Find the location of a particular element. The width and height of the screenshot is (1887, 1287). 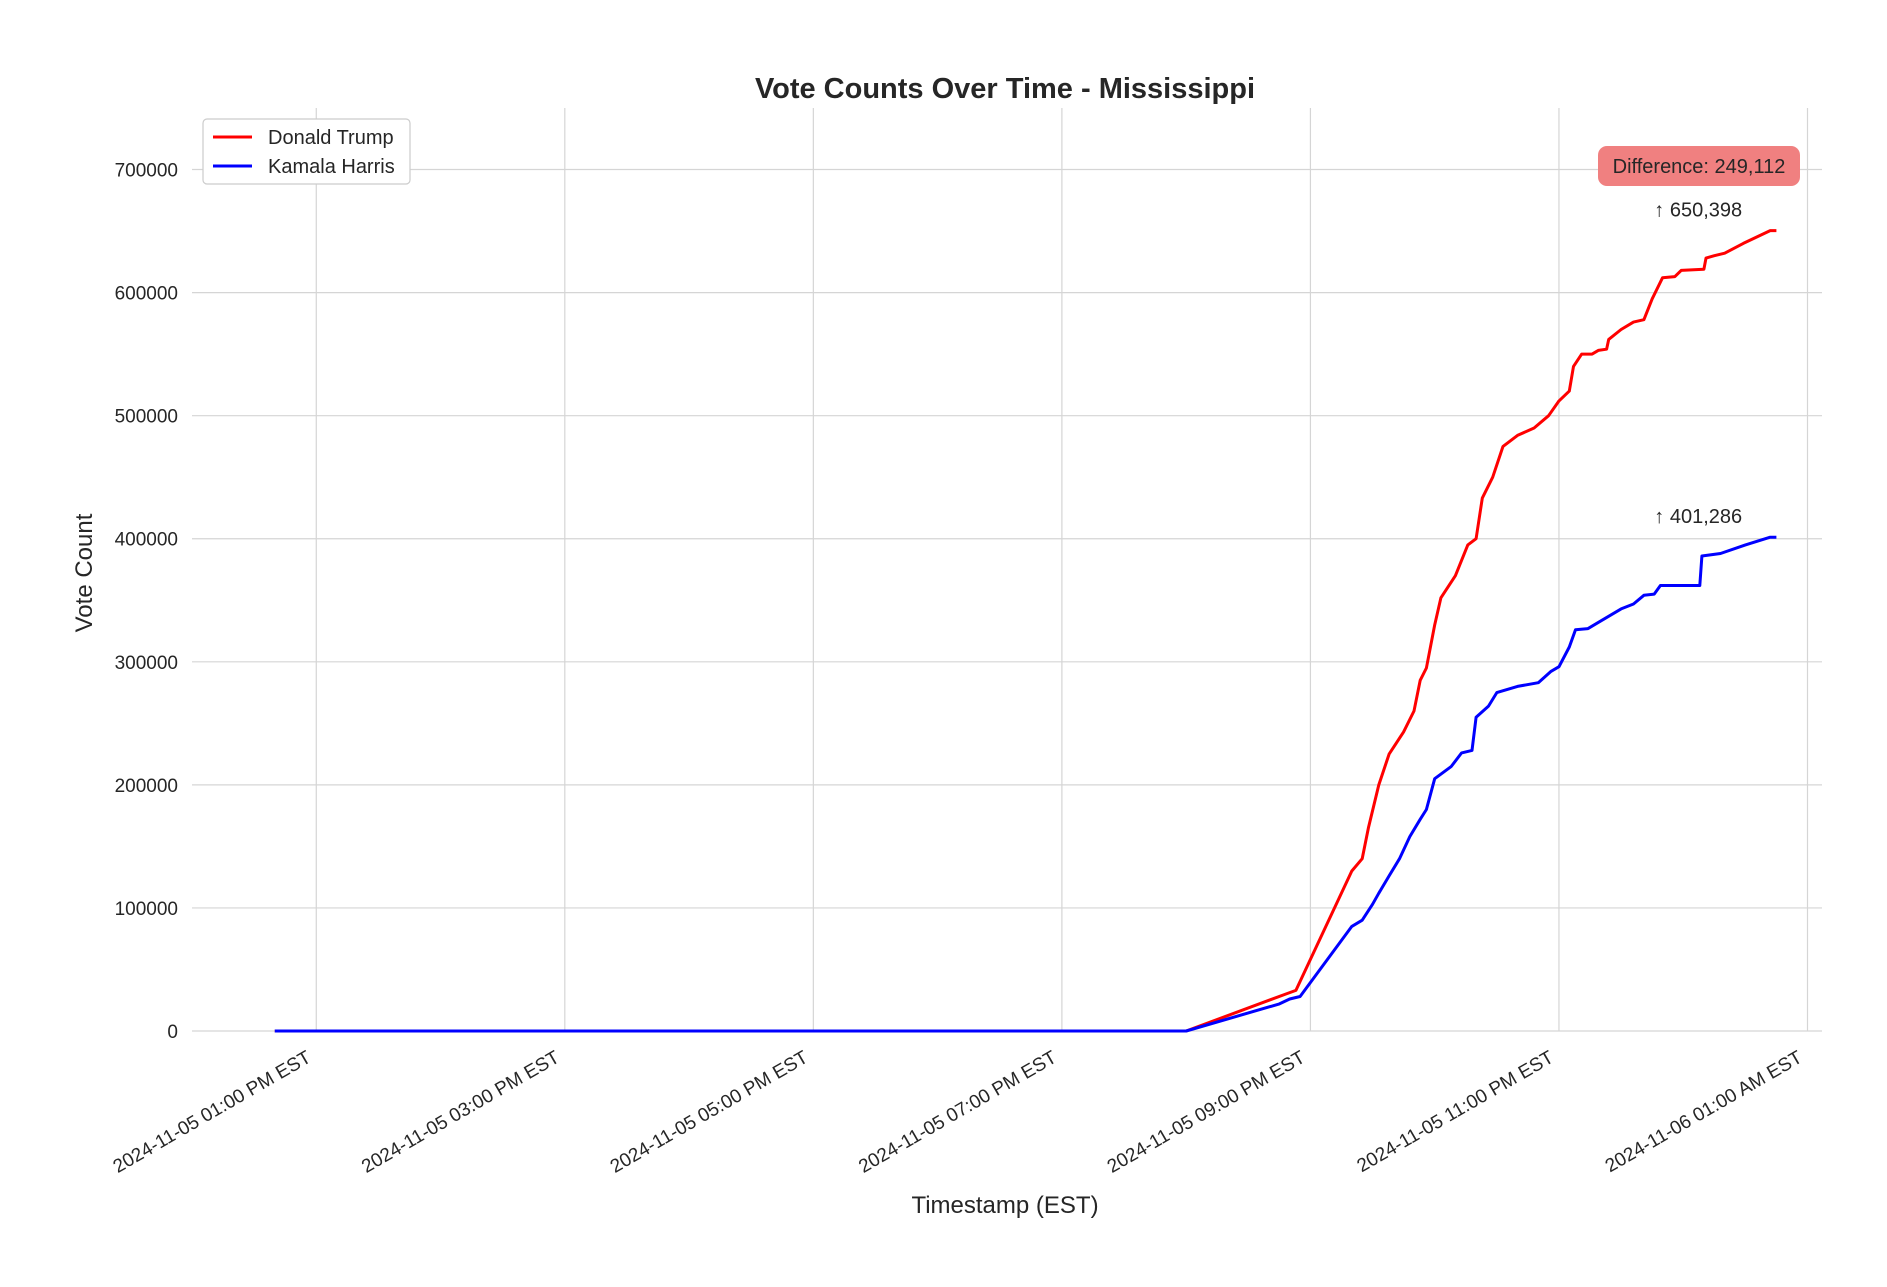

value-annotations: ↑ 650,398 ↑ 401,286 is located at coordinates (1698, 364).